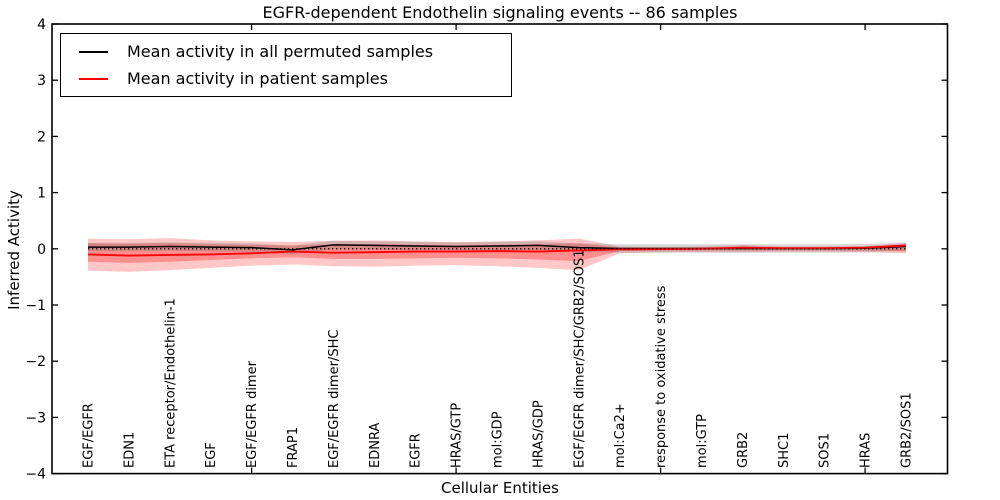 Image resolution: width=1000 pixels, height=500 pixels. Describe the element at coordinates (252, 414) in the screenshot. I see `x-tick-label: EGF/EGFR dimer` at that location.